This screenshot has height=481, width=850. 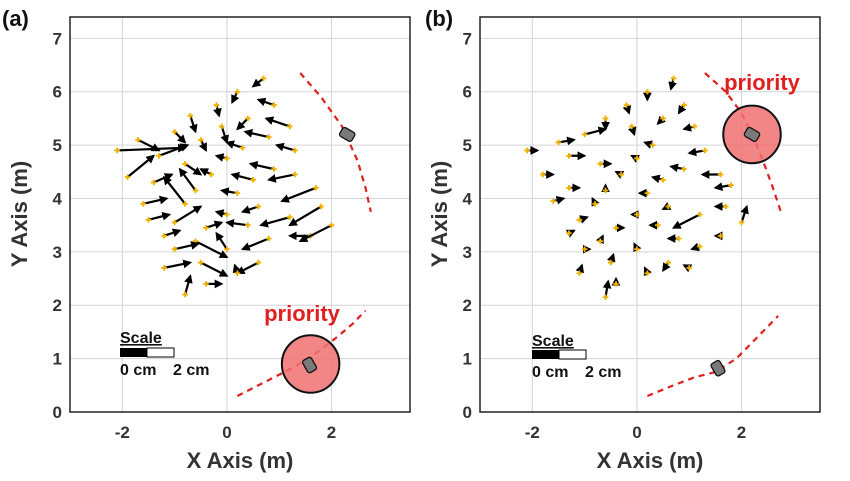 I want to click on y-tick-label: 0, so click(x=467, y=412).